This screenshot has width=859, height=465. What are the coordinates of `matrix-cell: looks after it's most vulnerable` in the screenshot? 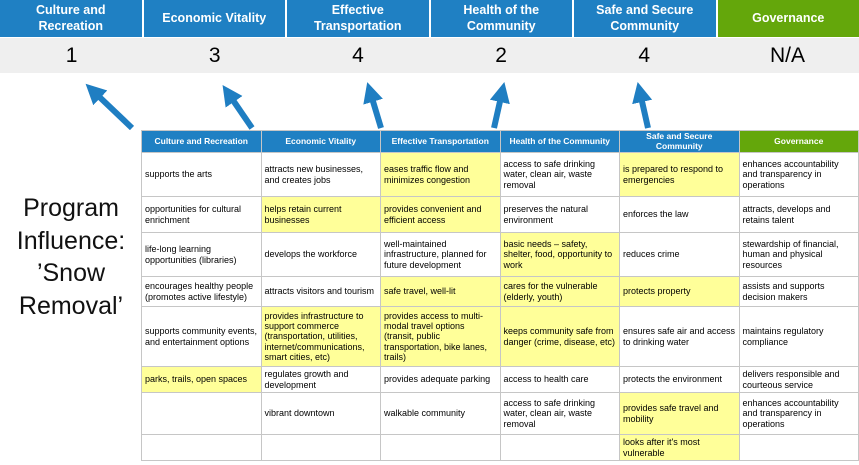 It's located at (679, 447).